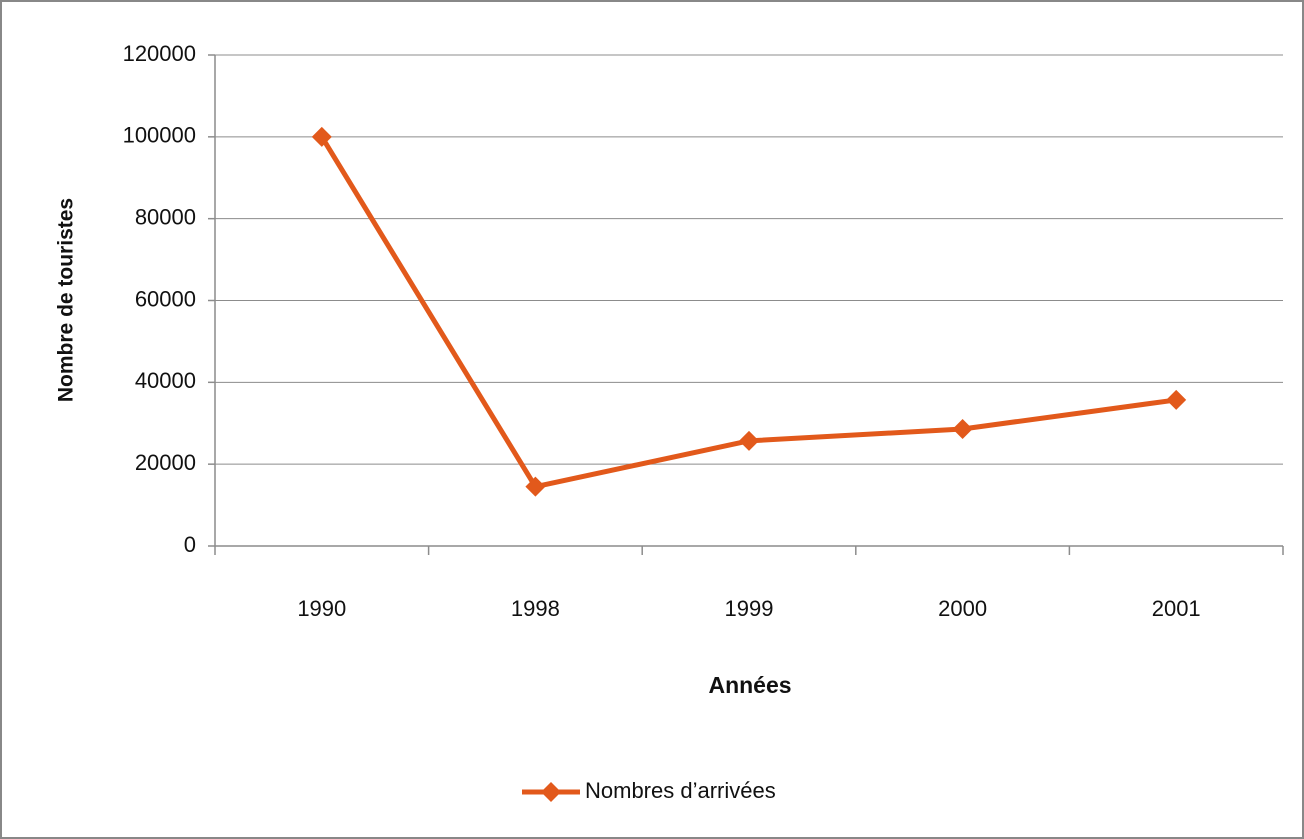  I want to click on y-axis-title: Nombre de touristes, so click(66, 300).